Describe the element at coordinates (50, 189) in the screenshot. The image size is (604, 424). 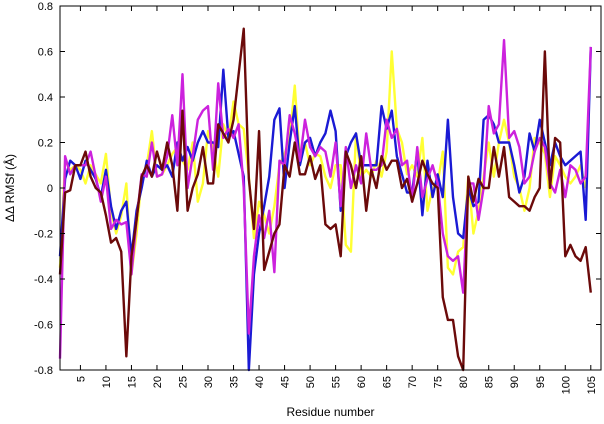
I see `y-tick-label: 0` at that location.